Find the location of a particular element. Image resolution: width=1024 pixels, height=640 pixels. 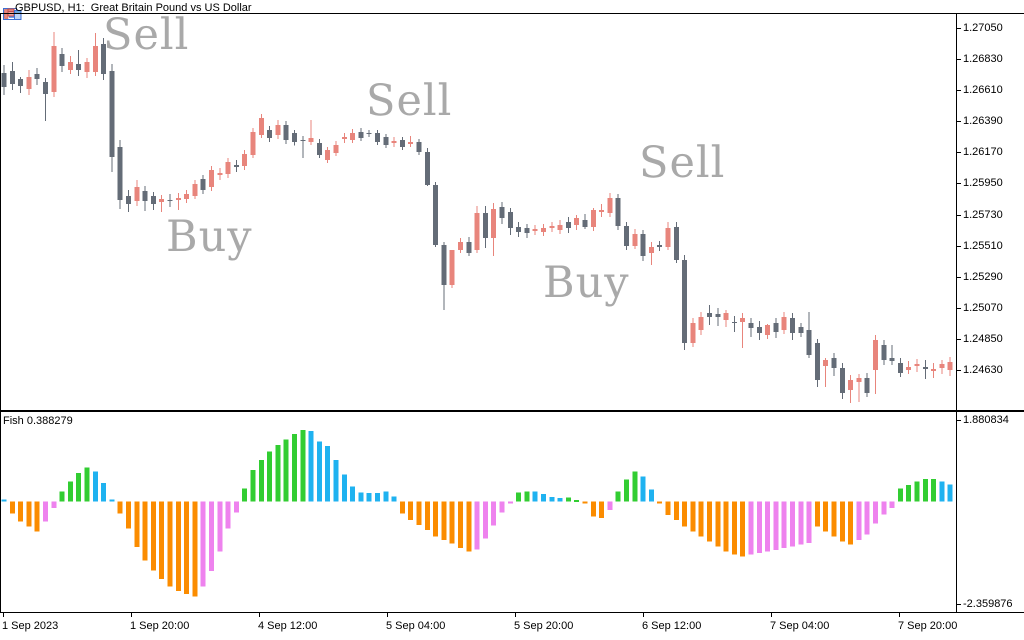

price-axis-label: 1.25290 is located at coordinates (983, 277).